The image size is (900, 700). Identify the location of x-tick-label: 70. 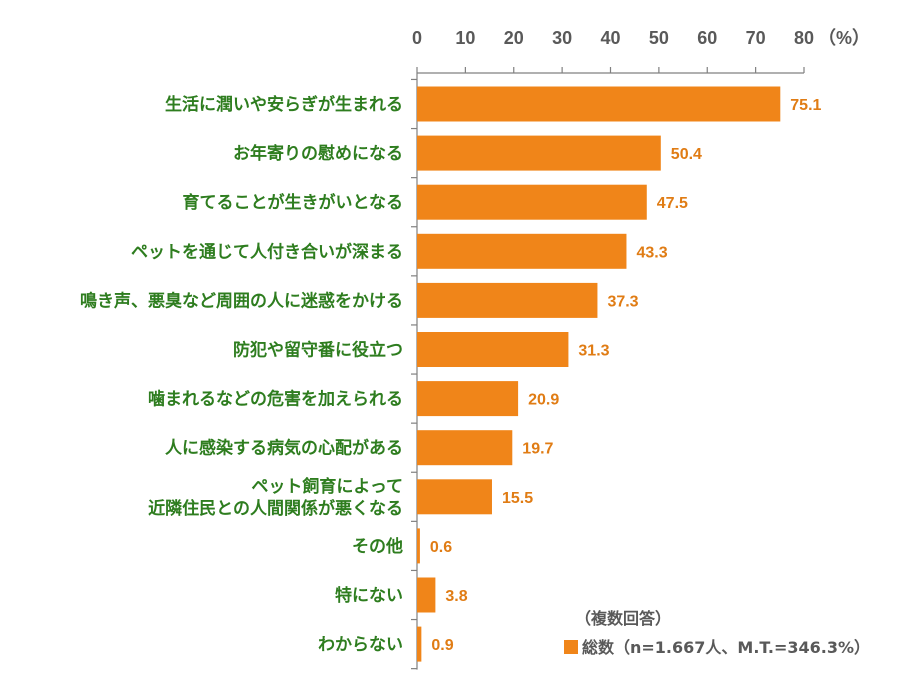
(756, 38).